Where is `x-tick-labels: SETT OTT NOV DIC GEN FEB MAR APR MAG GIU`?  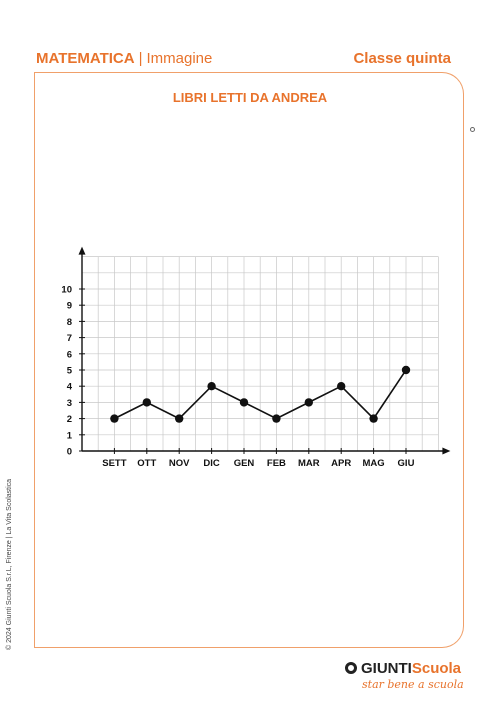
x-tick-labels: SETT OTT NOV DIC GEN FEB MAR APR MAG GIU is located at coordinates (258, 458).